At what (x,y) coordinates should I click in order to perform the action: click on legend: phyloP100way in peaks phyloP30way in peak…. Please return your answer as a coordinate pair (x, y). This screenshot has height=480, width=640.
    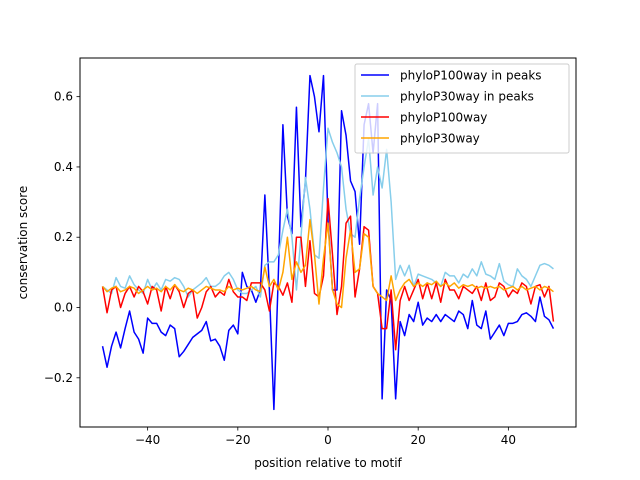
    Looking at the image, I should click on (462, 108).